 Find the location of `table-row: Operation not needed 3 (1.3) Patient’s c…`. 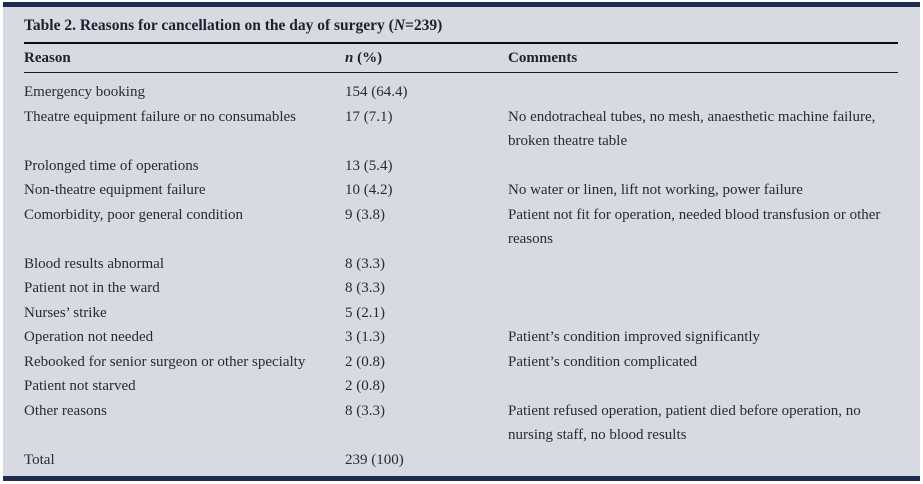

table-row: Operation not needed 3 (1.3) Patient’s c… is located at coordinates (461, 337).